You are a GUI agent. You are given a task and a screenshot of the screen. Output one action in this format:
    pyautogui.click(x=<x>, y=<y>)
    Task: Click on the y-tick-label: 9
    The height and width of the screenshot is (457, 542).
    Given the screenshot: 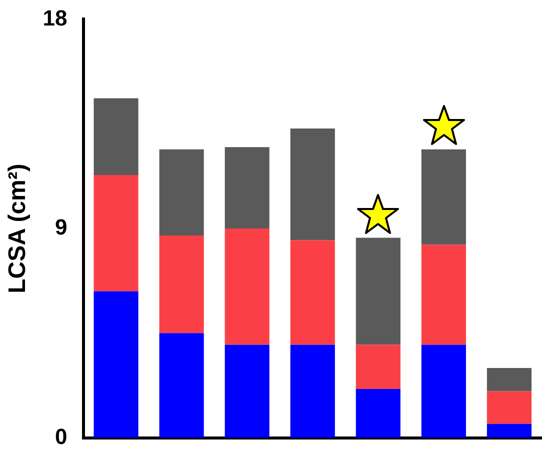 What is the action you would take?
    pyautogui.click(x=61, y=227)
    